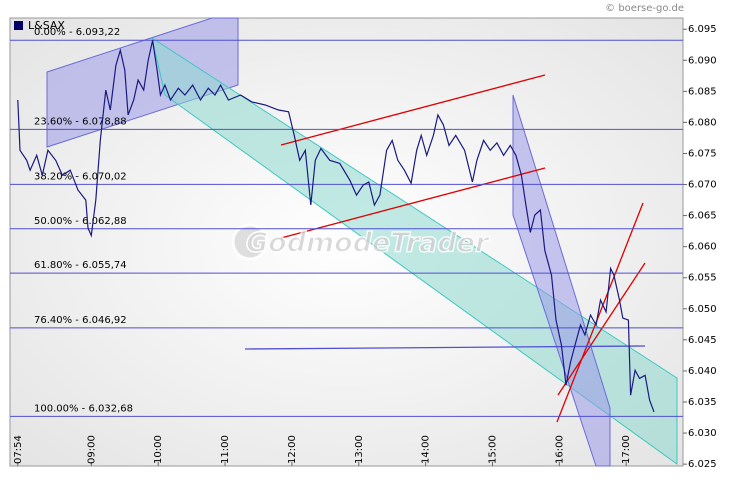 Image resolution: width=730 pixels, height=481 pixels. Describe the element at coordinates (644, 8) in the screenshot. I see `copyright: © boerse-go.de` at that location.